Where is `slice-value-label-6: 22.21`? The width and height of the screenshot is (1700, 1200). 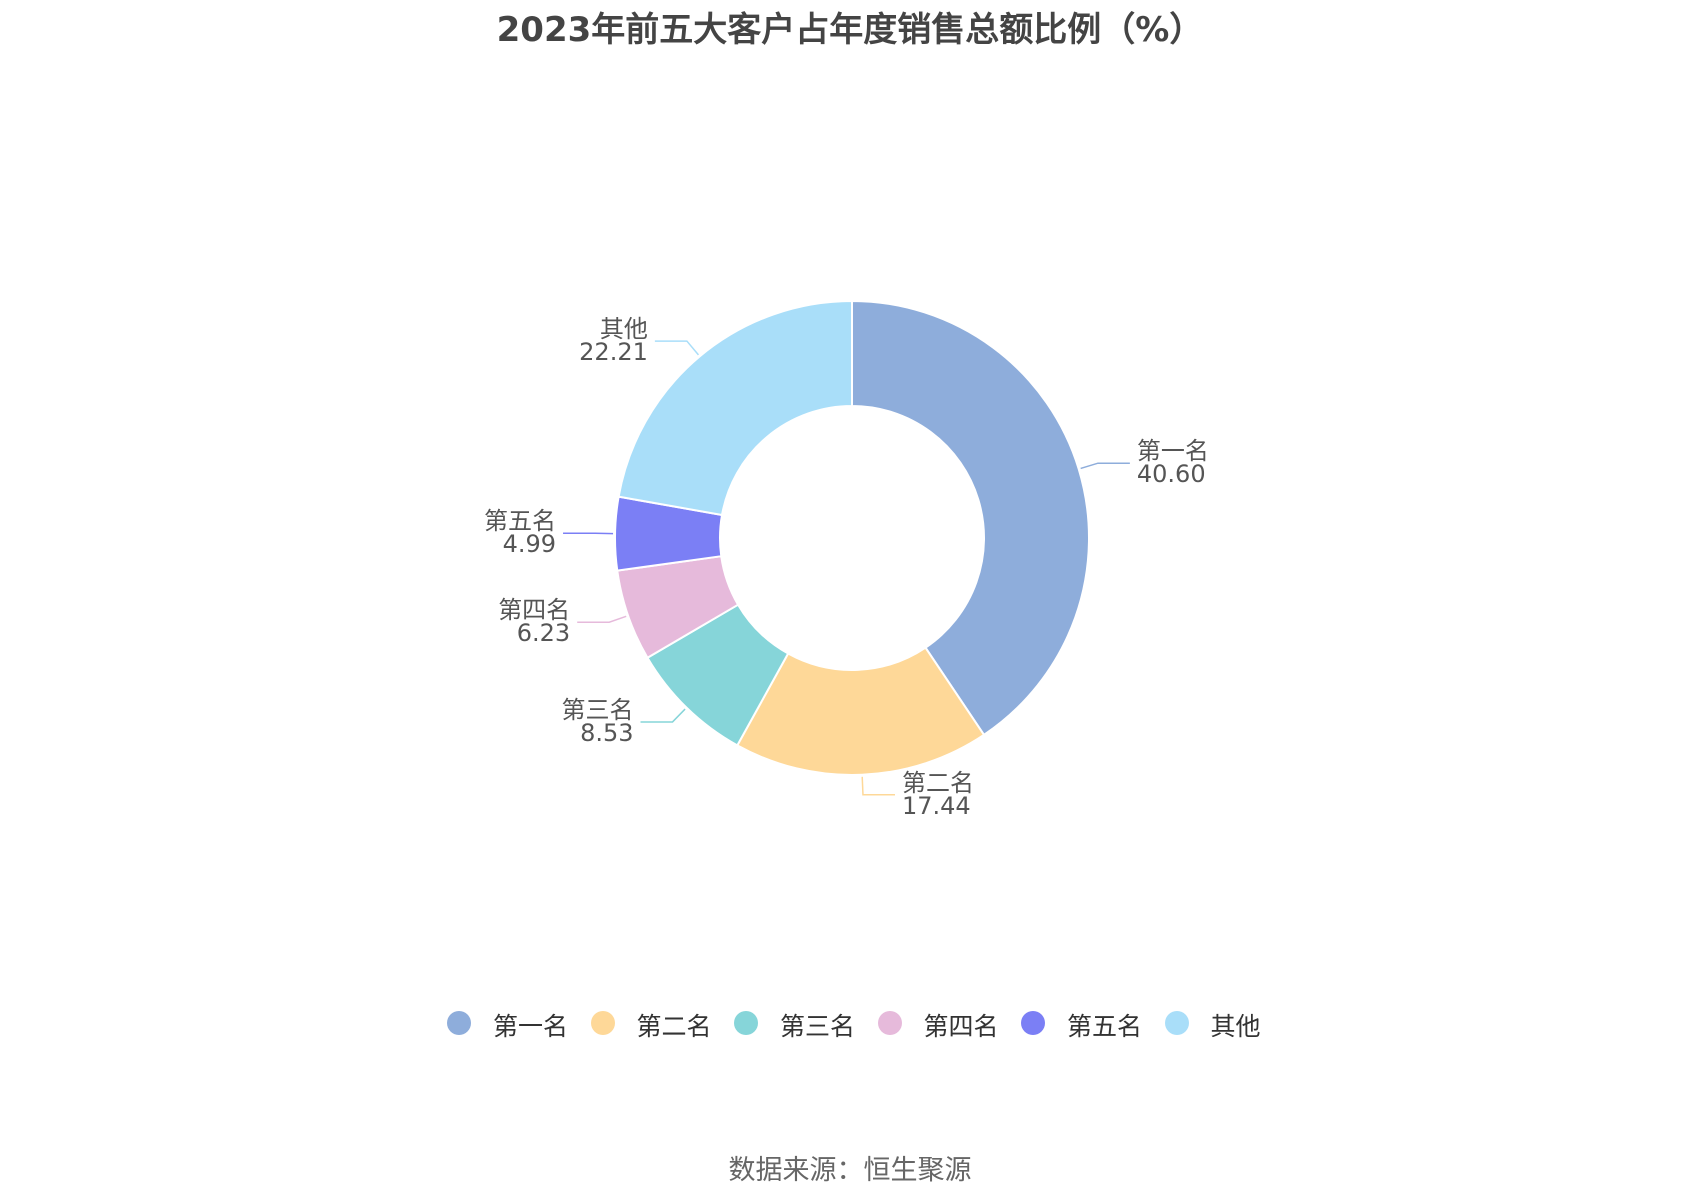 slice-value-label-6: 22.21 is located at coordinates (613, 352).